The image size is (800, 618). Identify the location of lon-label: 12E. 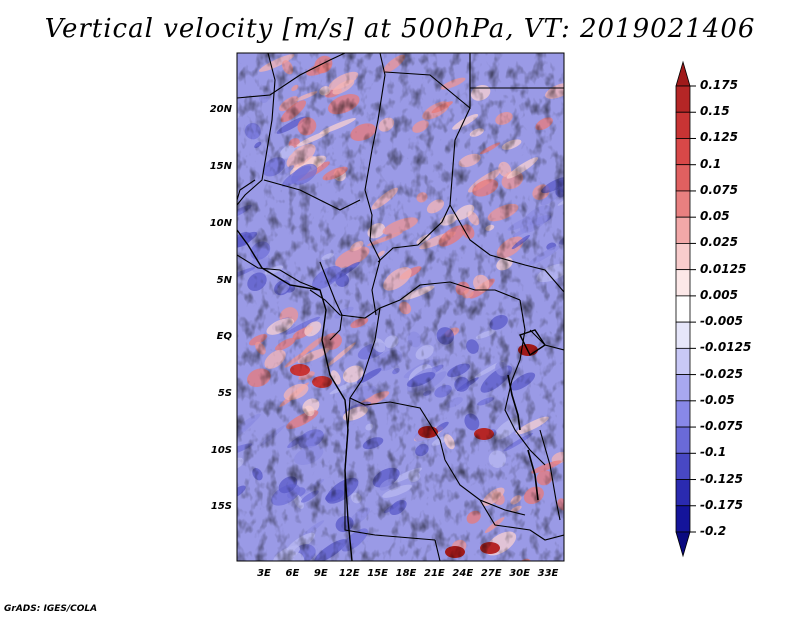
(349, 573).